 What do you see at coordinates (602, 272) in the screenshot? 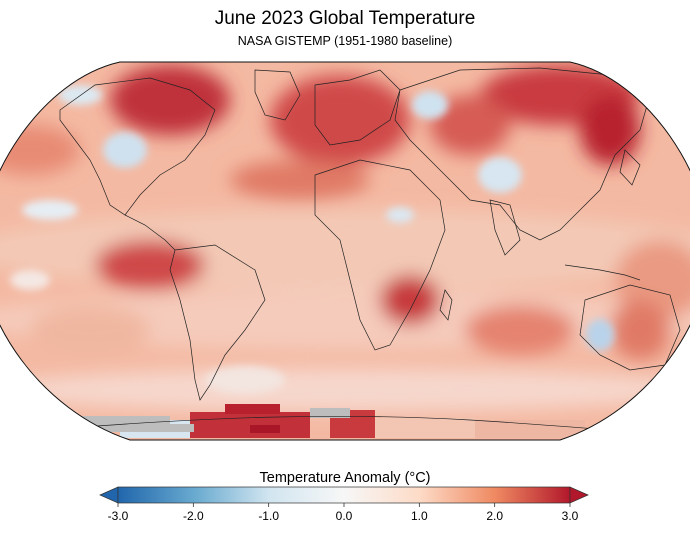
I see `indonesia-outline` at bounding box center [602, 272].